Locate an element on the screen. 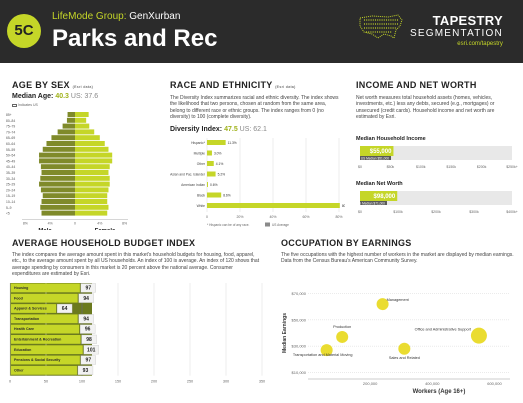  race-value-label: 8.6% is located at coordinates (227, 196).